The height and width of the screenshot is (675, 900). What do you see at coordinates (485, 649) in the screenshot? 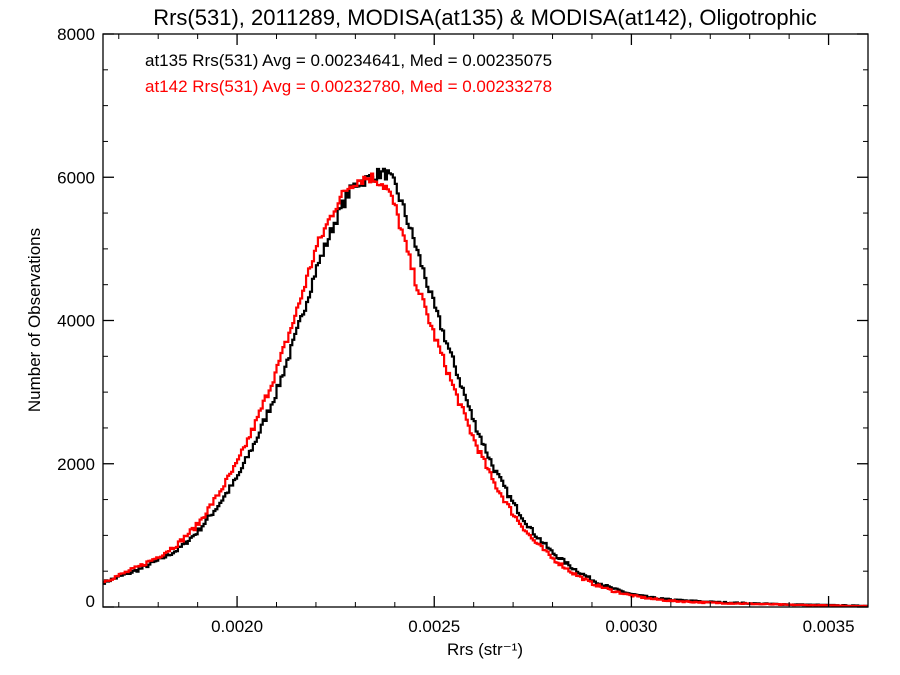
I see `x-axis-label: Rrs (str⁻¹)` at bounding box center [485, 649].